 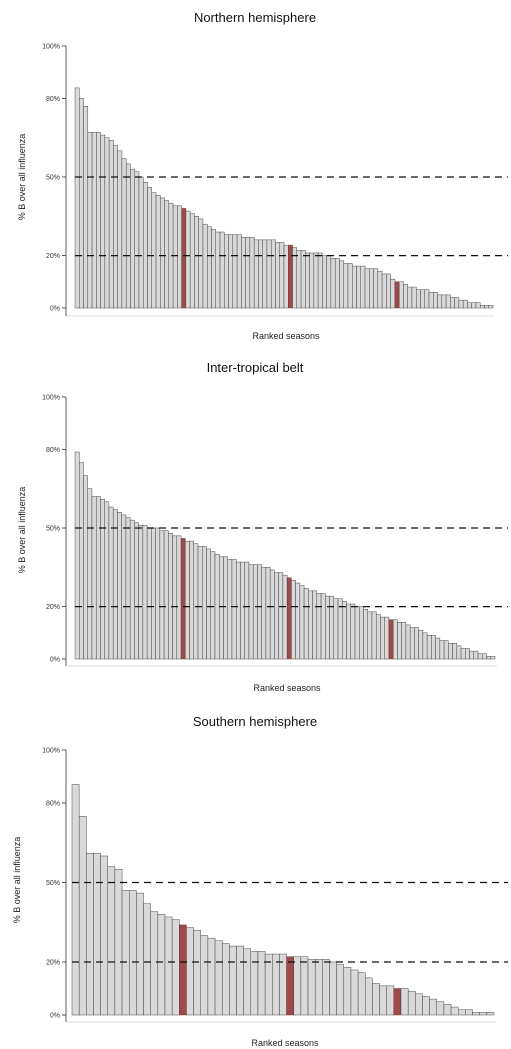 What do you see at coordinates (287, 688) in the screenshot?
I see `x-axis-label: Ranked seasons` at bounding box center [287, 688].